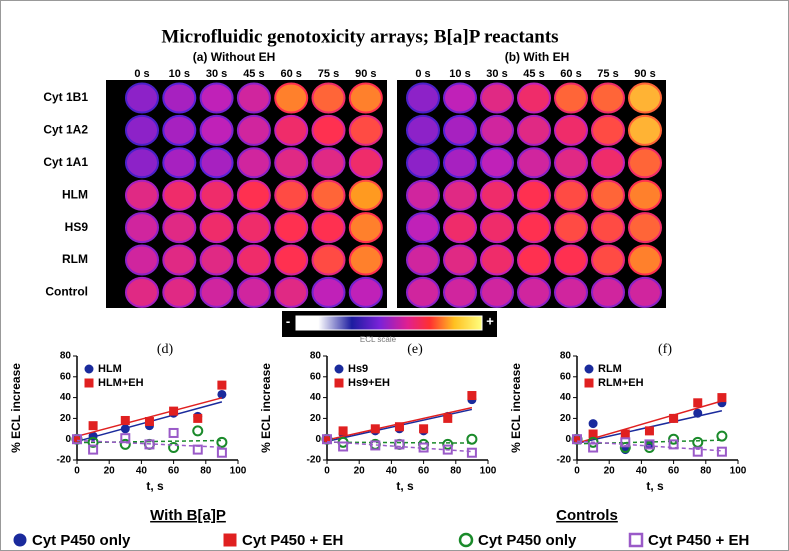 The image size is (789, 551). I want to click on legend-label: Hs9, so click(358, 369).